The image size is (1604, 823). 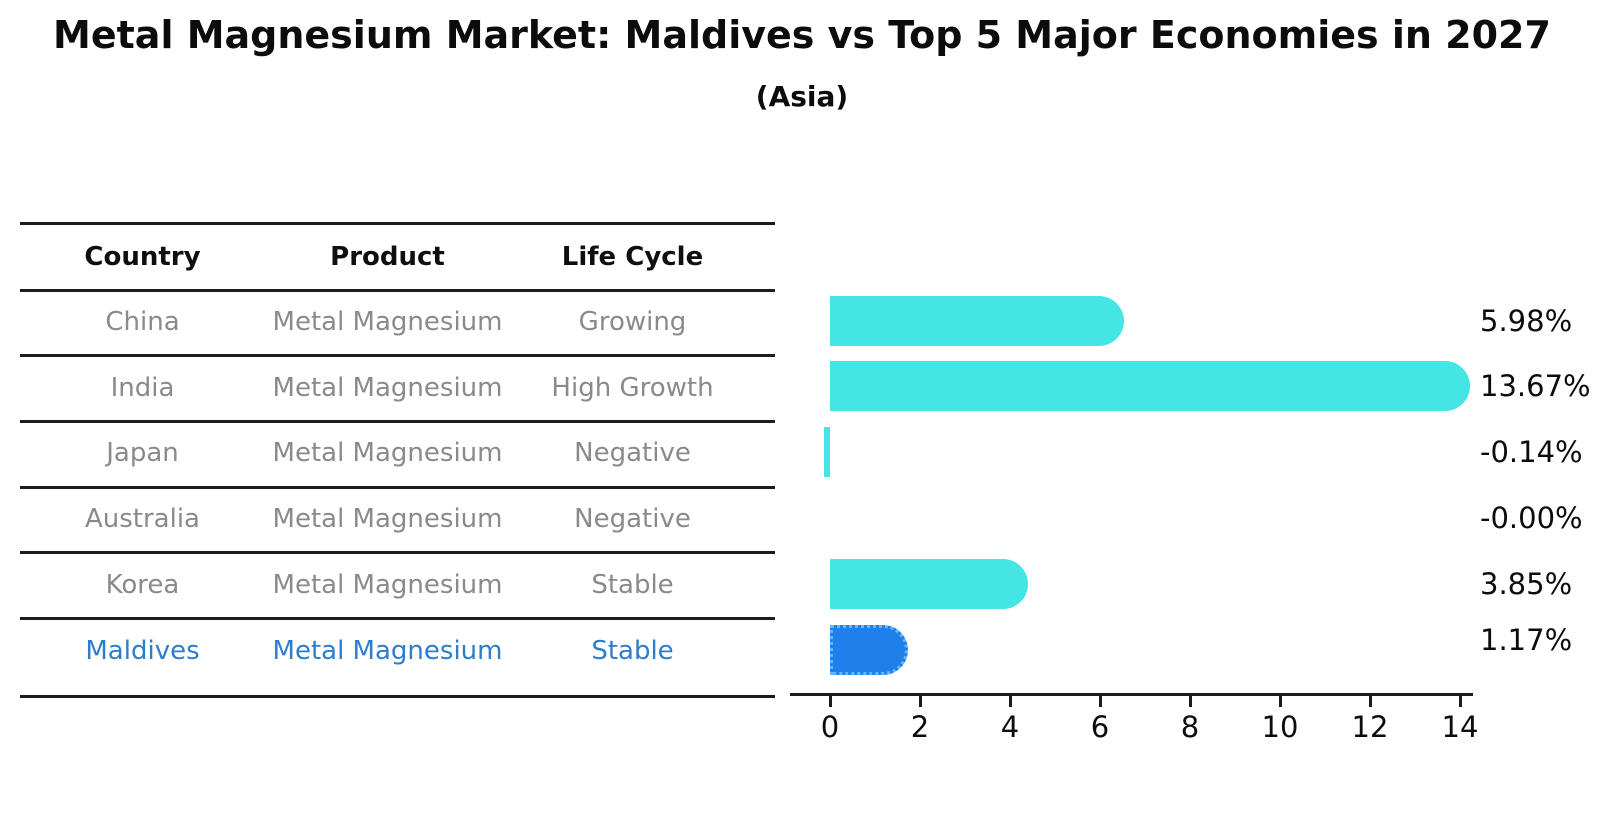 What do you see at coordinates (142, 257) in the screenshot?
I see `column-header-country: Country` at bounding box center [142, 257].